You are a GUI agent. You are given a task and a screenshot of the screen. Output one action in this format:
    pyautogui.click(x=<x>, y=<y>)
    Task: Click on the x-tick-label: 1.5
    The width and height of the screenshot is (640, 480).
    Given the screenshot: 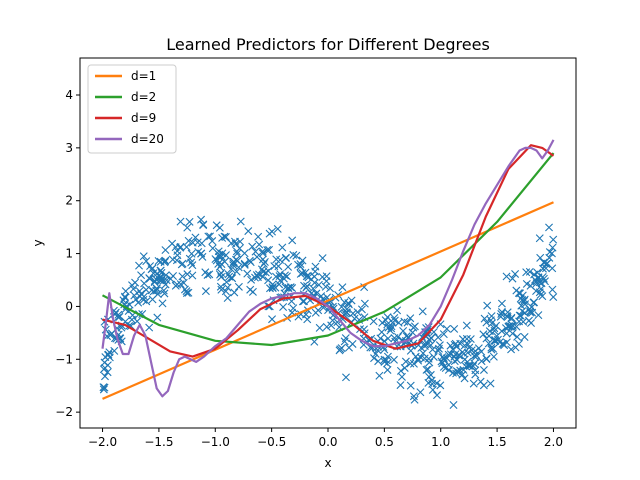 What is the action you would take?
    pyautogui.click(x=497, y=442)
    